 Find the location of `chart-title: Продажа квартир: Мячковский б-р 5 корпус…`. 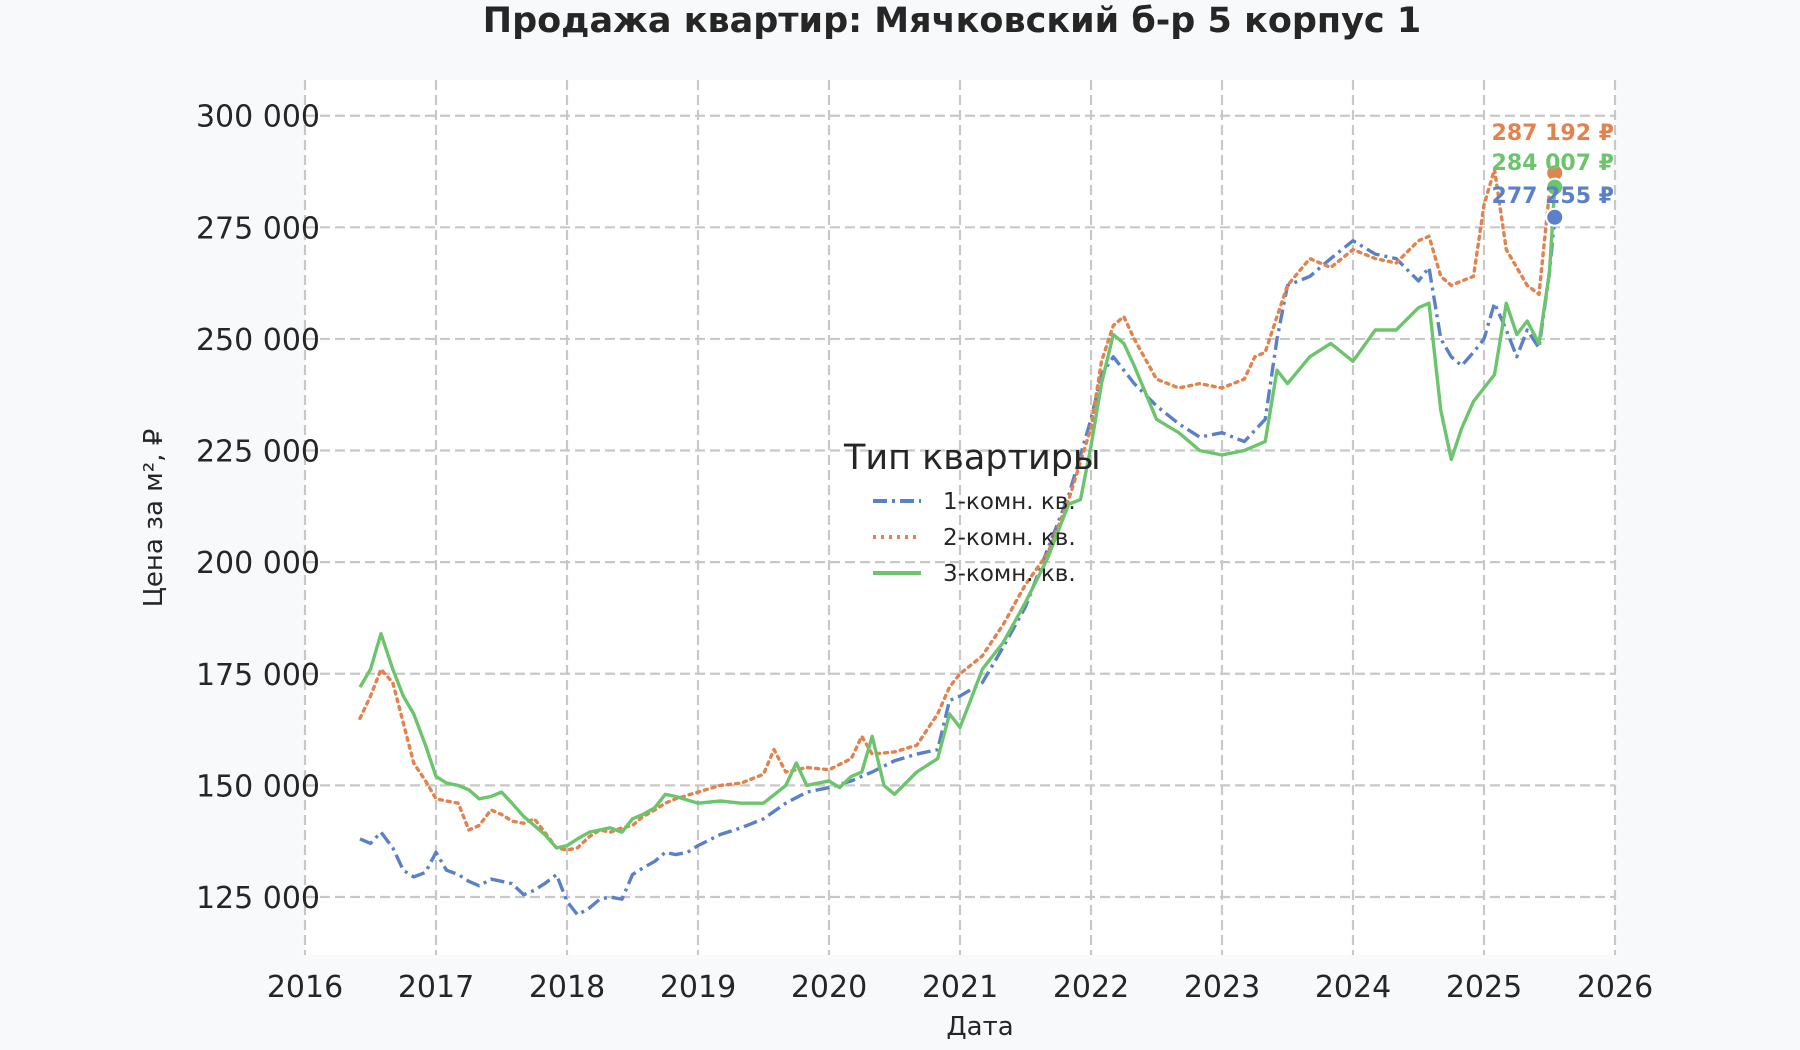

chart-title: Продажа квартир: Мячковский б-р 5 корпус… is located at coordinates (952, 21).